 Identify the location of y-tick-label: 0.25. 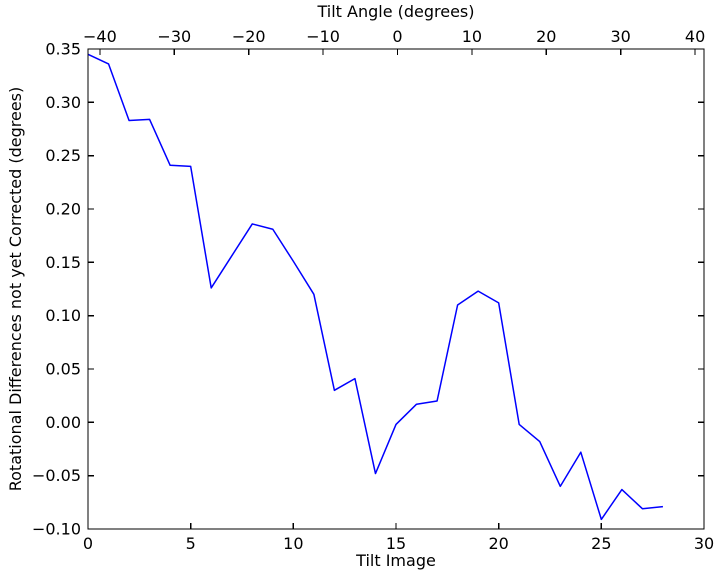
(63, 155).